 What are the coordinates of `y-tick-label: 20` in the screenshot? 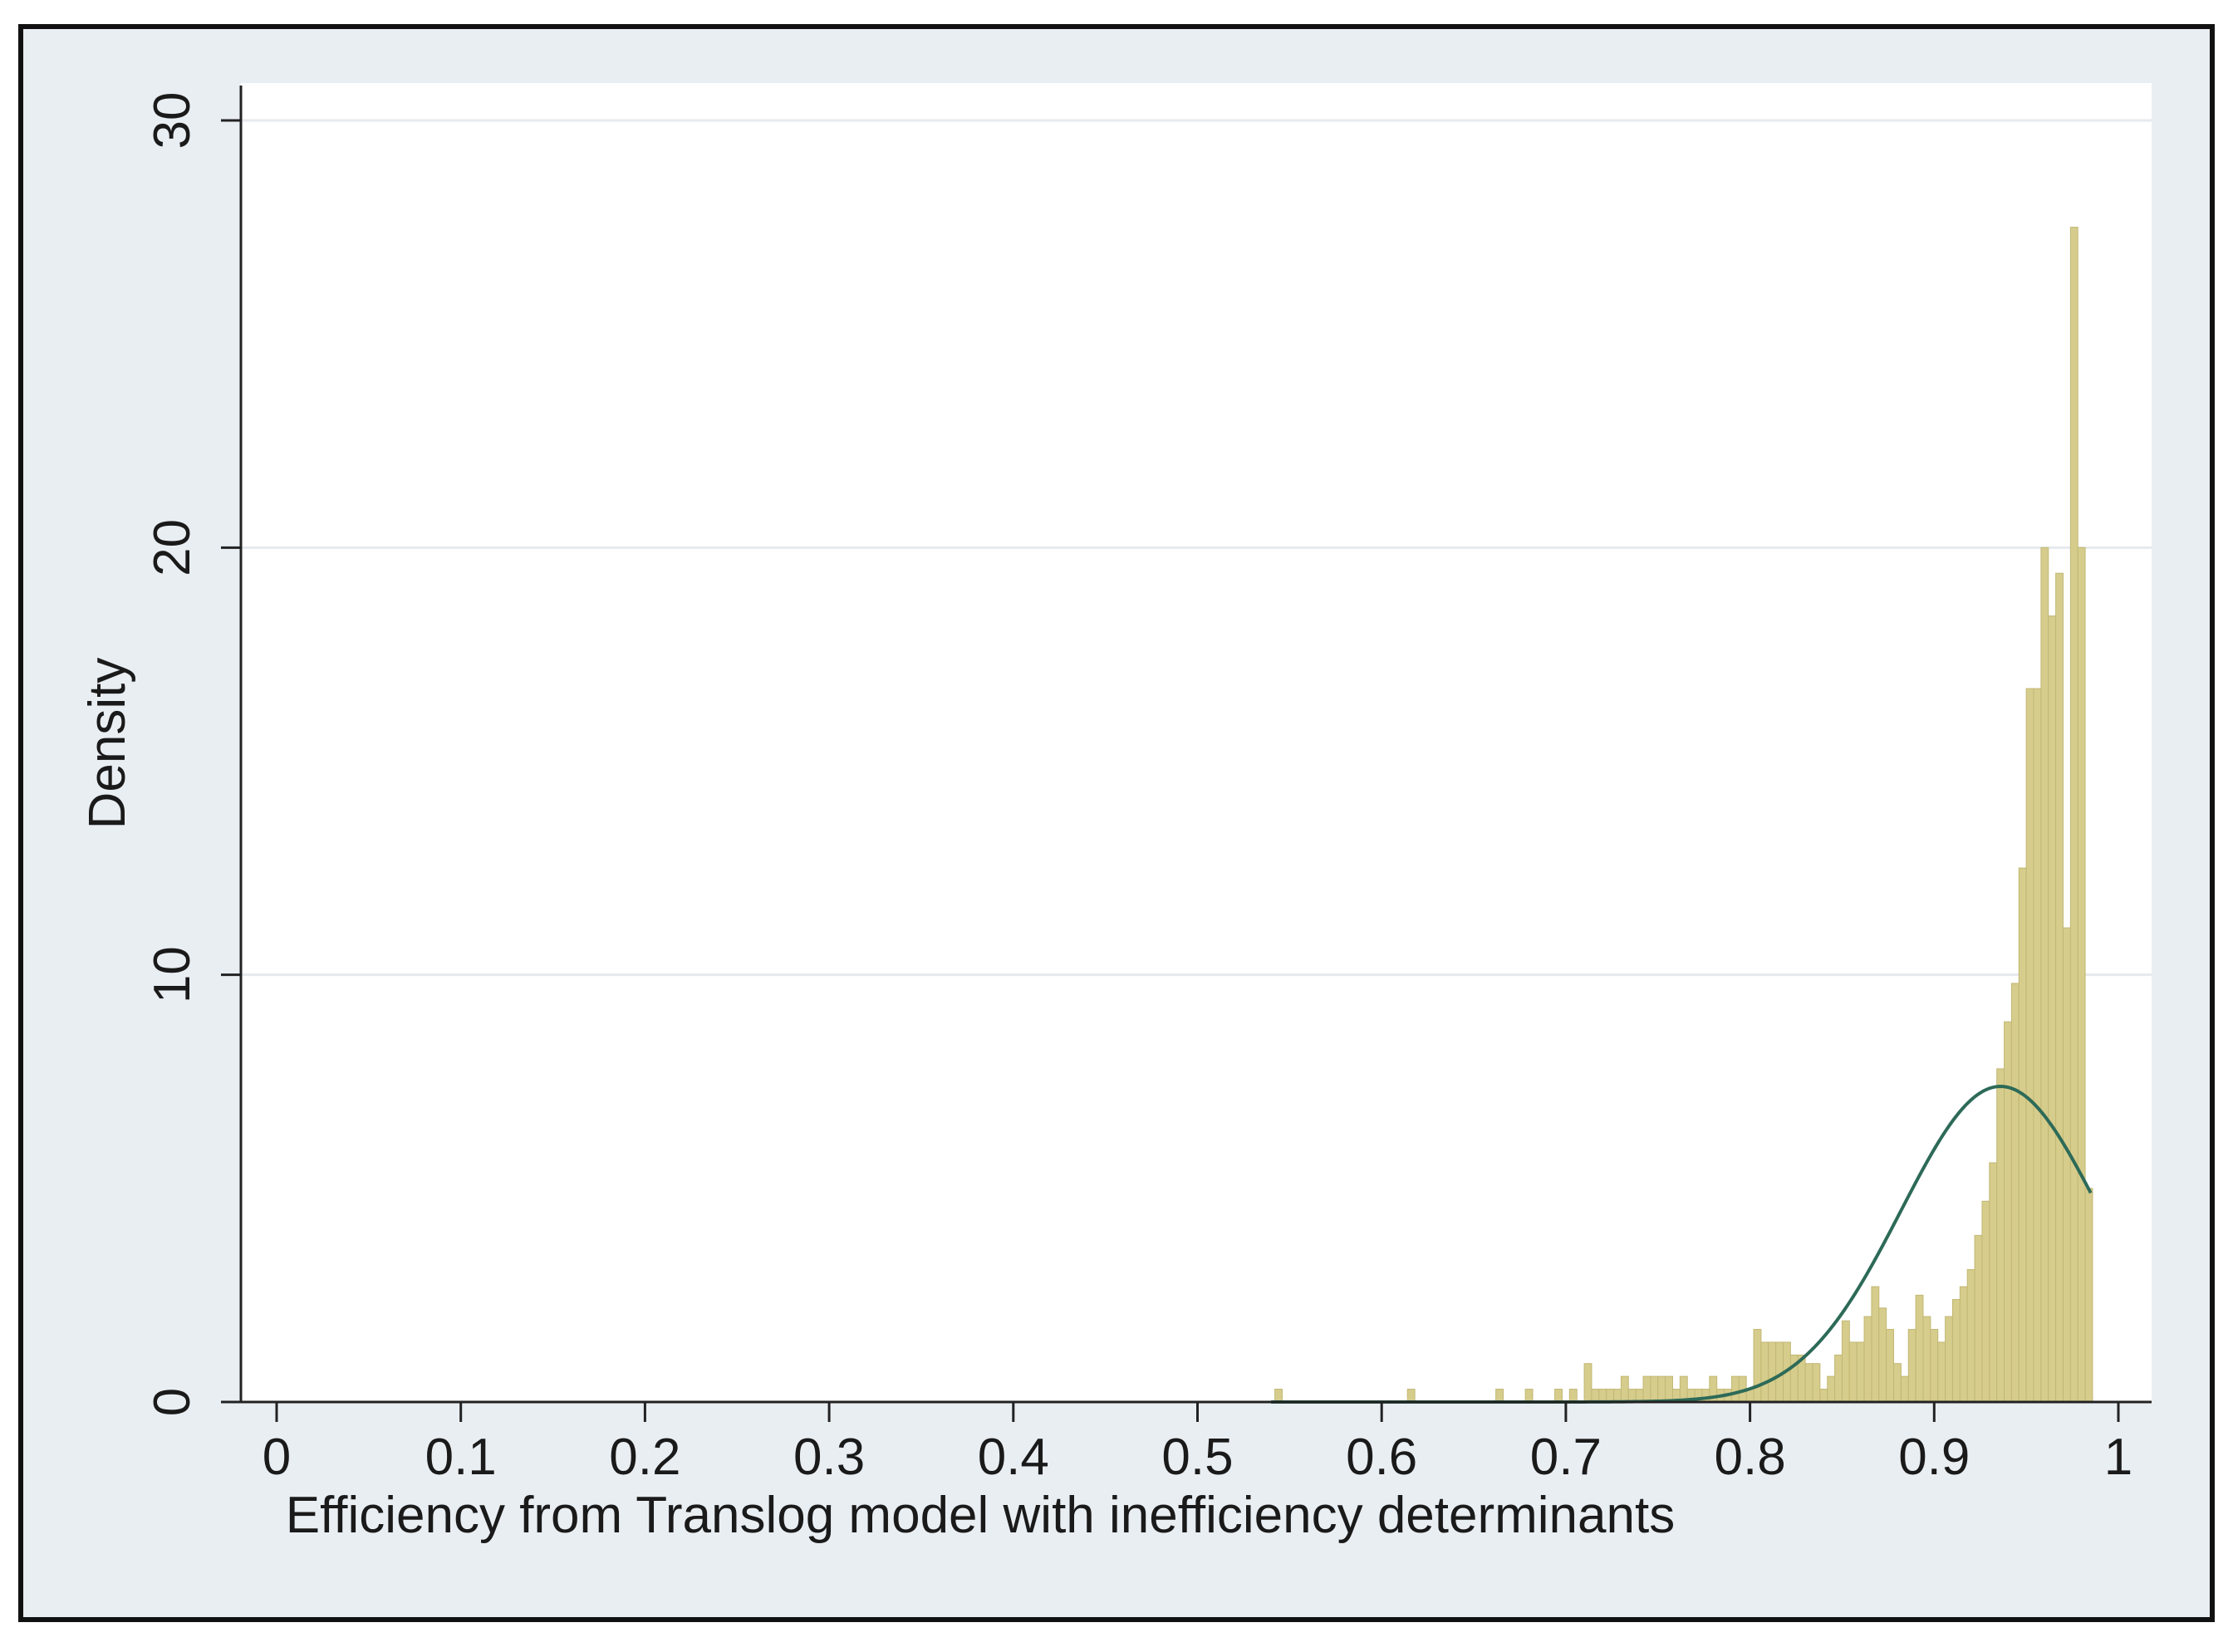 It's located at (172, 547).